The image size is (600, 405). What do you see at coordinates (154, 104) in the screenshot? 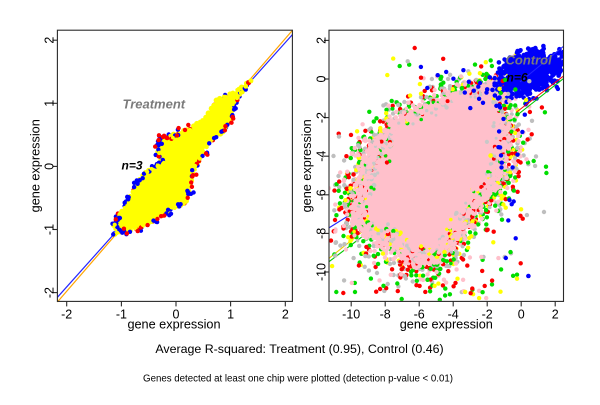
I see `svg-text: Treatment` at bounding box center [154, 104].